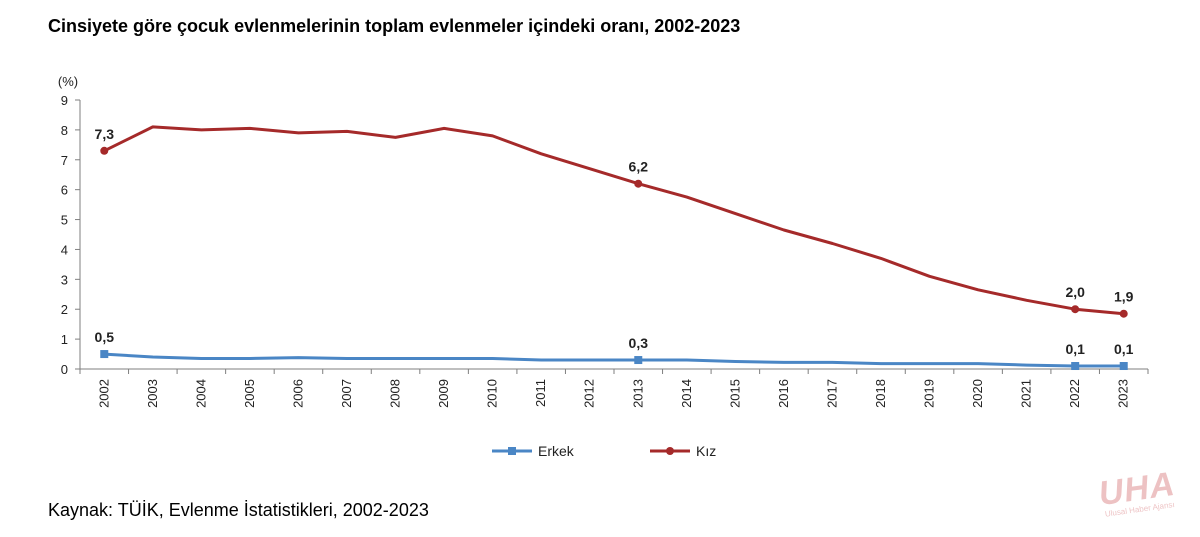 Image resolution: width=1200 pixels, height=537 pixels. I want to click on x-tick-label: 2004, so click(200, 393).